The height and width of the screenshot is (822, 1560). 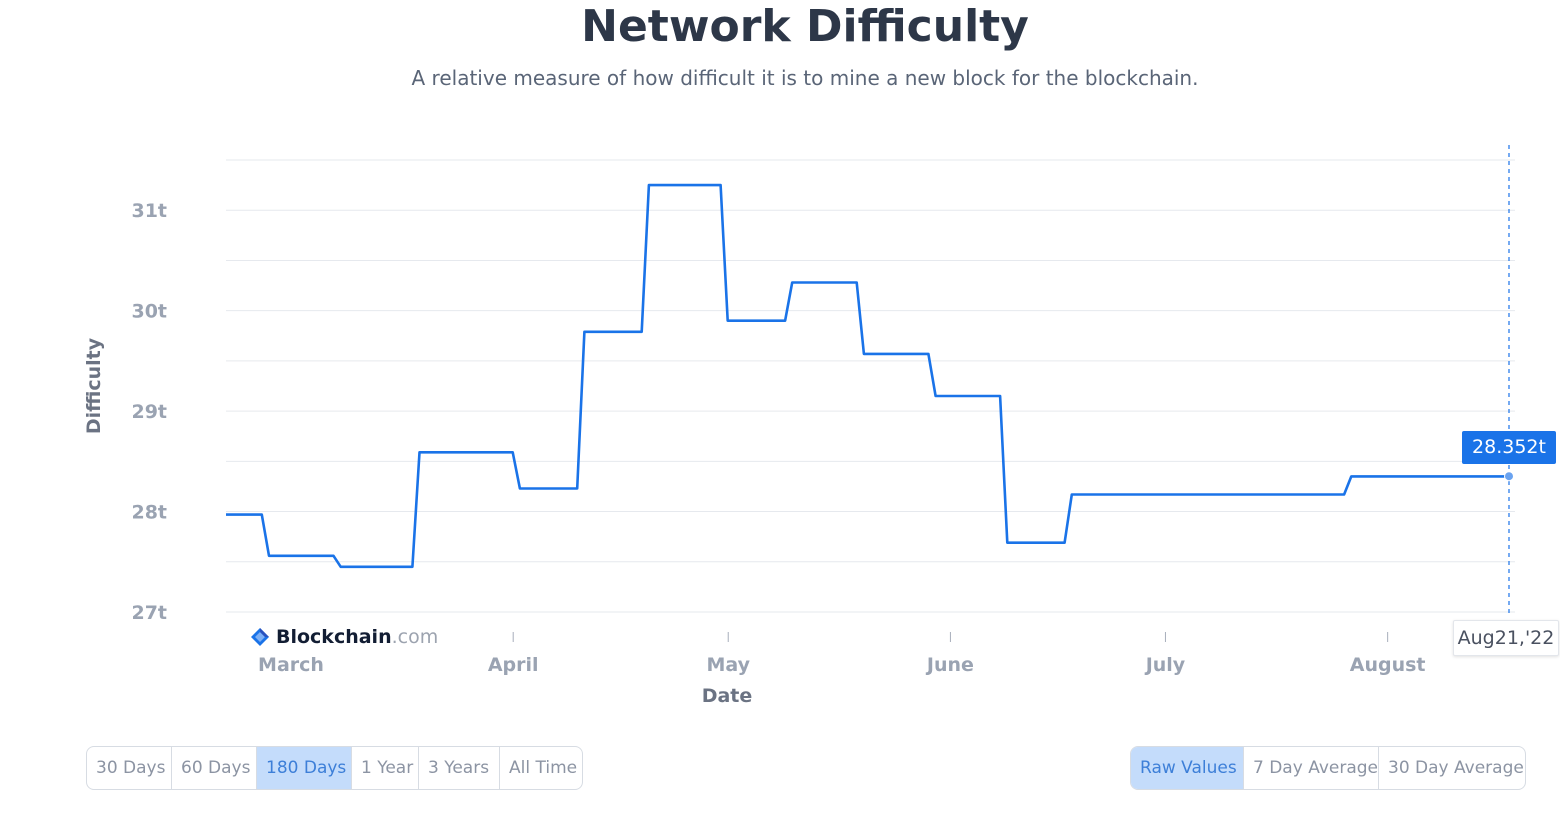 I want to click on range-60-days-button: 60 Days, so click(x=214, y=768).